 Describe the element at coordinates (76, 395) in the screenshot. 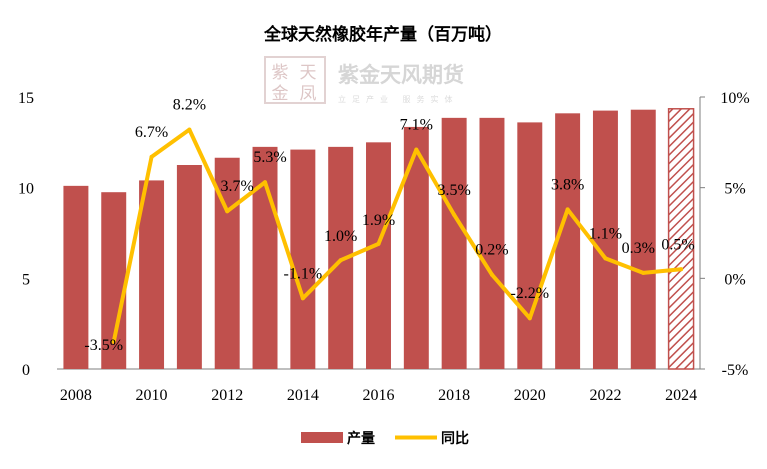

I see `x-tick-label: 2008` at that location.